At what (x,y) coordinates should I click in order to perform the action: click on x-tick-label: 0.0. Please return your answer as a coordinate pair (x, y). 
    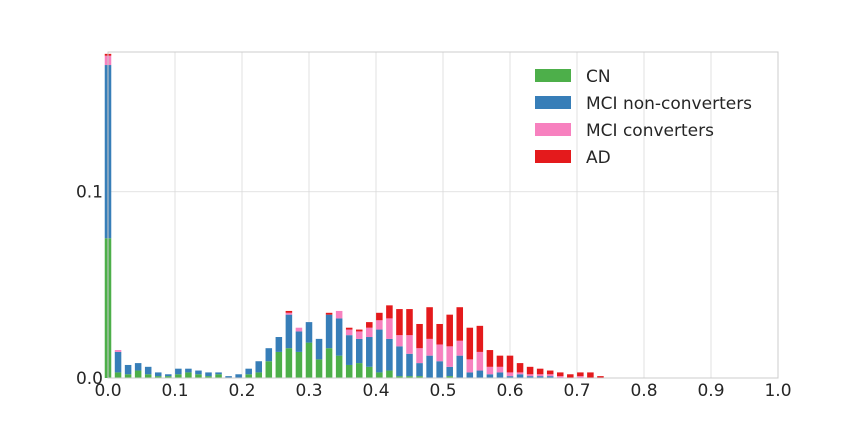
    Looking at the image, I should click on (107, 391).